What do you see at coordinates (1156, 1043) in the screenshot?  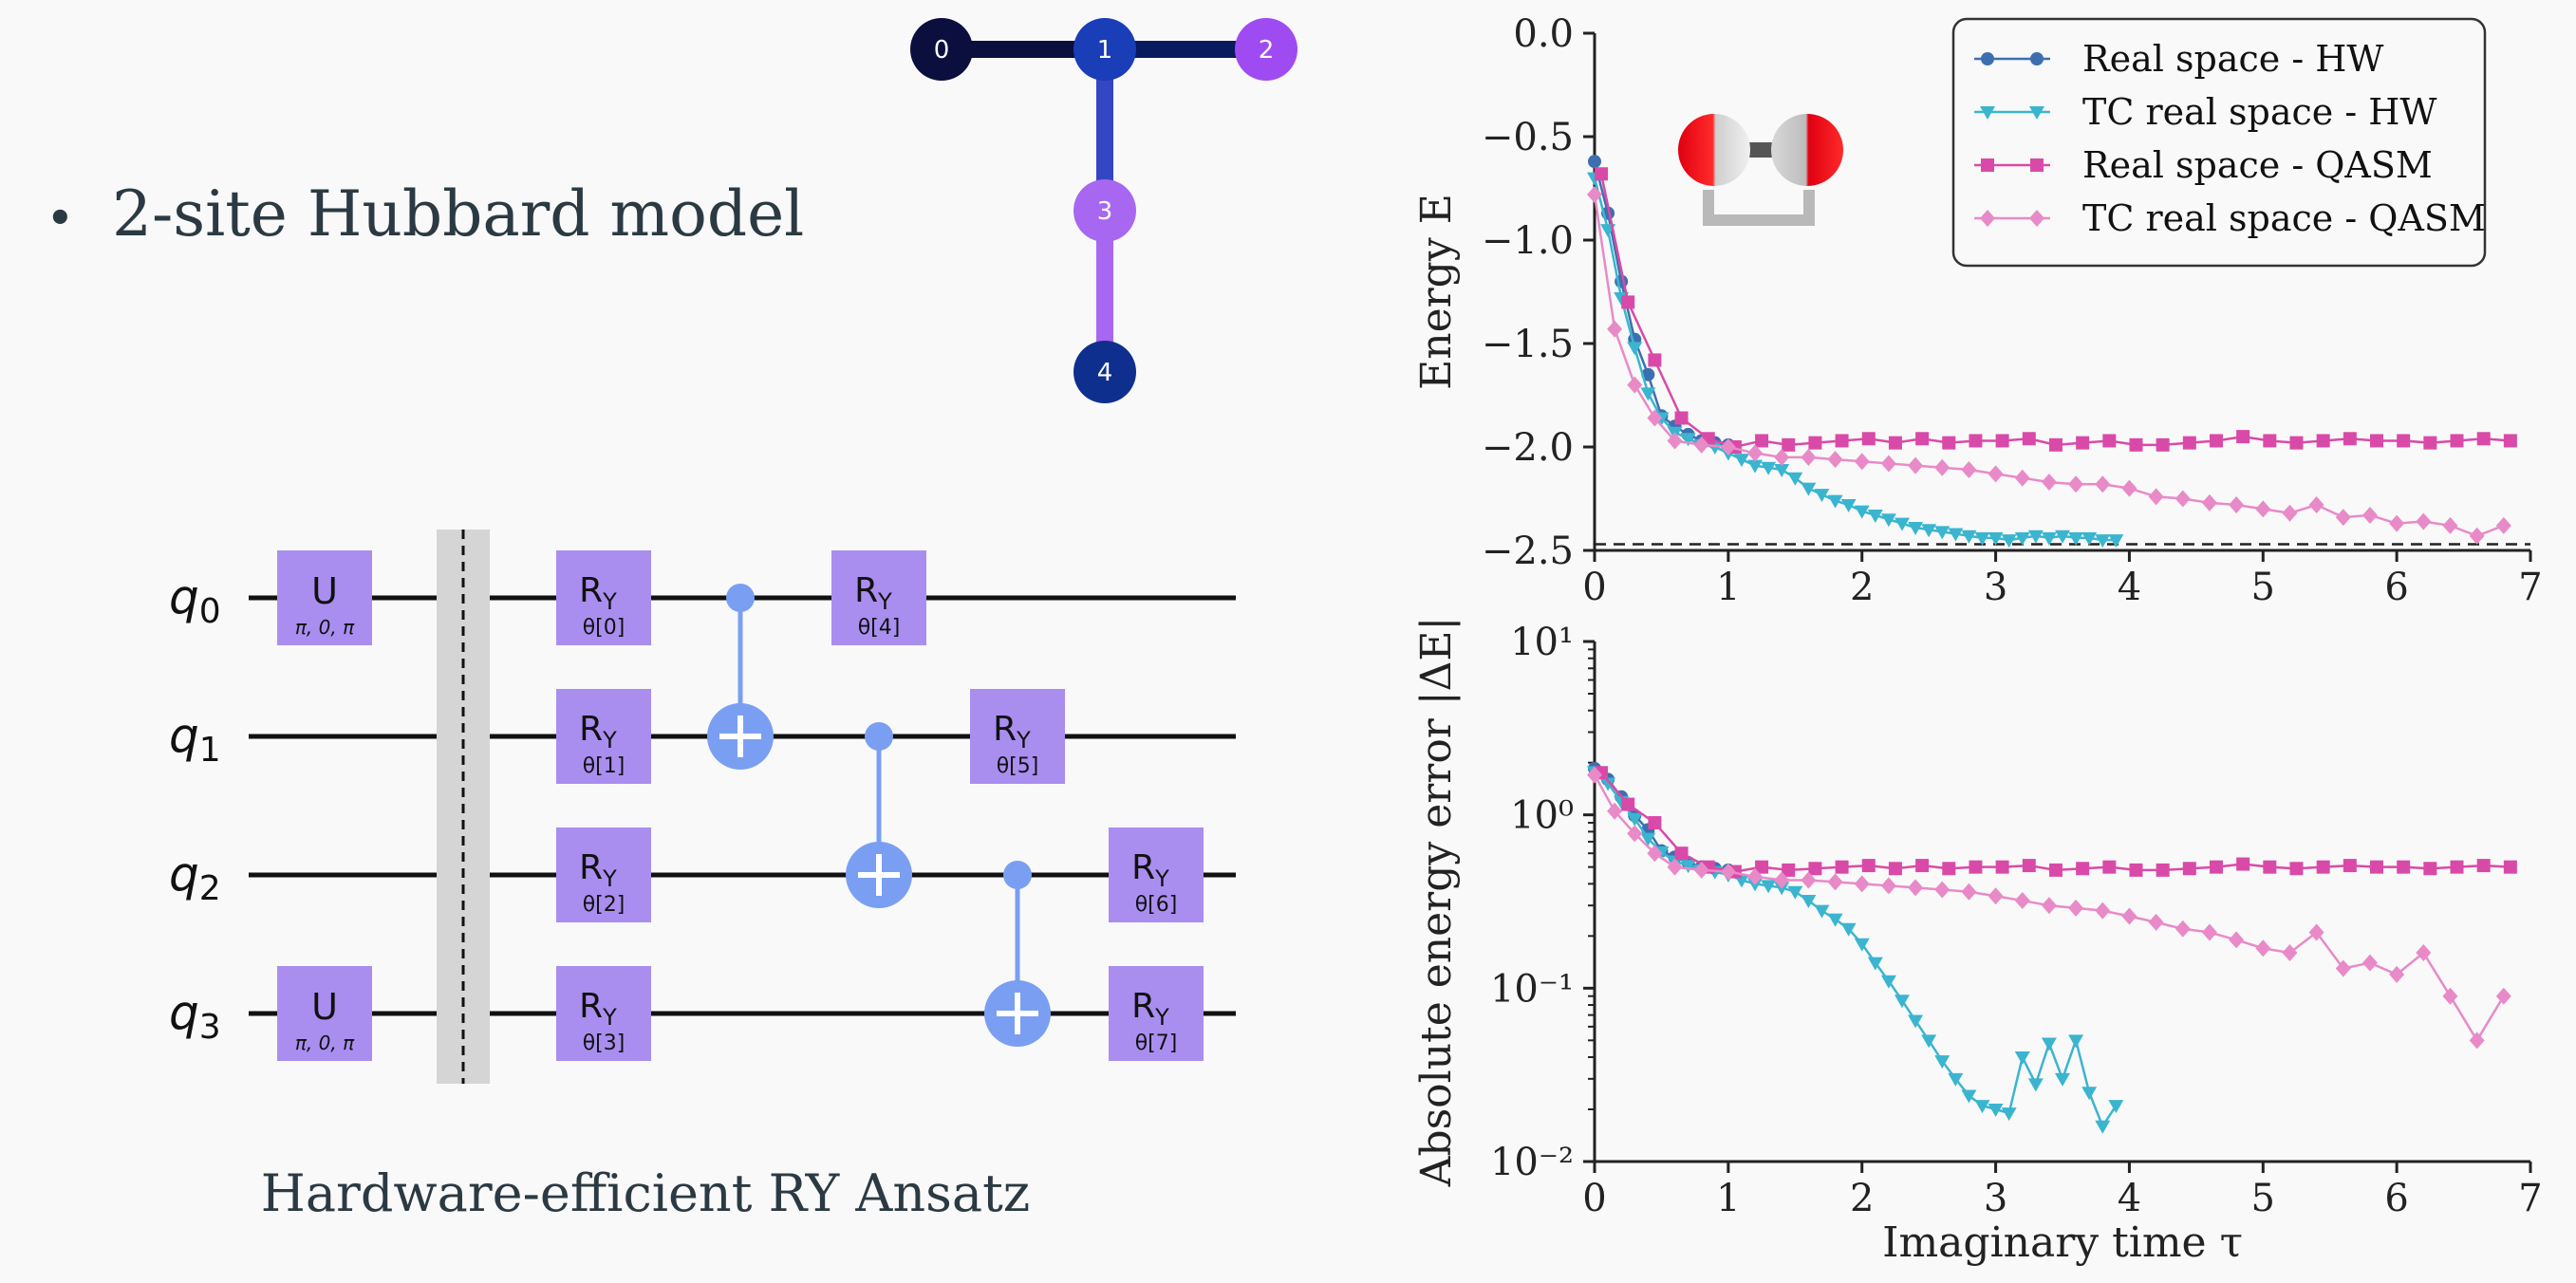 I see `ry-gate-param: θ[7]` at bounding box center [1156, 1043].